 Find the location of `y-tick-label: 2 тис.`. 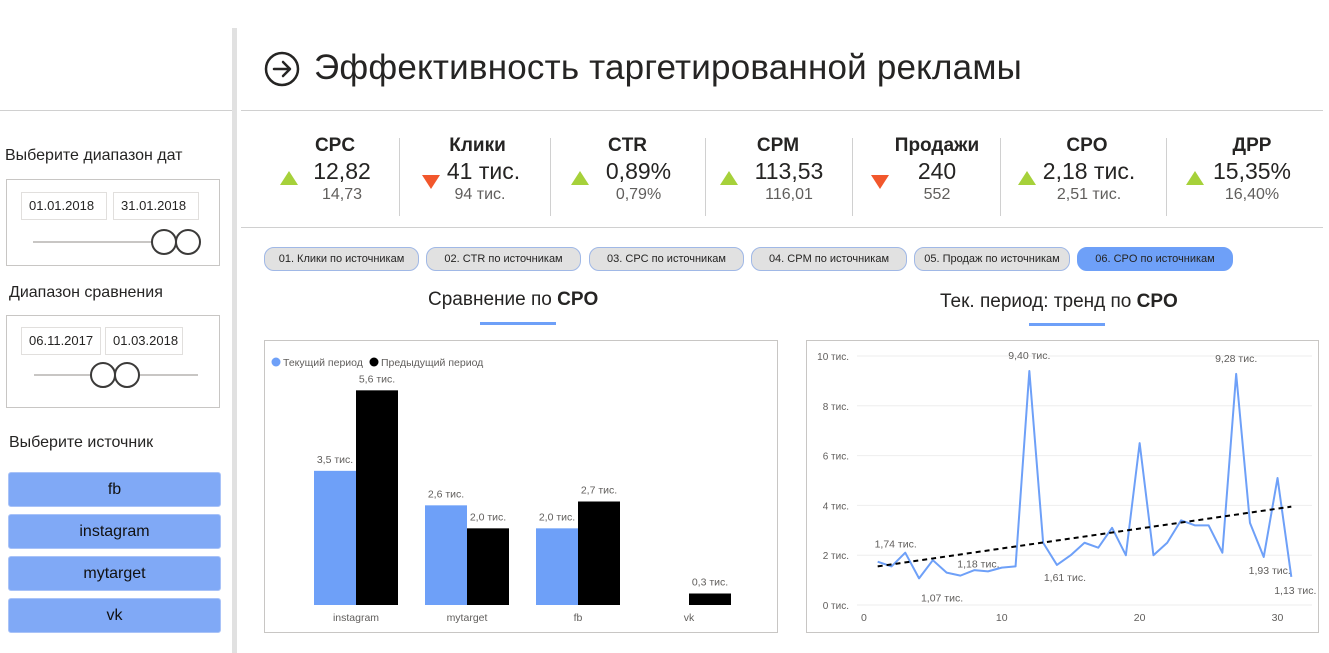

y-tick-label: 2 тис. is located at coordinates (836, 556).